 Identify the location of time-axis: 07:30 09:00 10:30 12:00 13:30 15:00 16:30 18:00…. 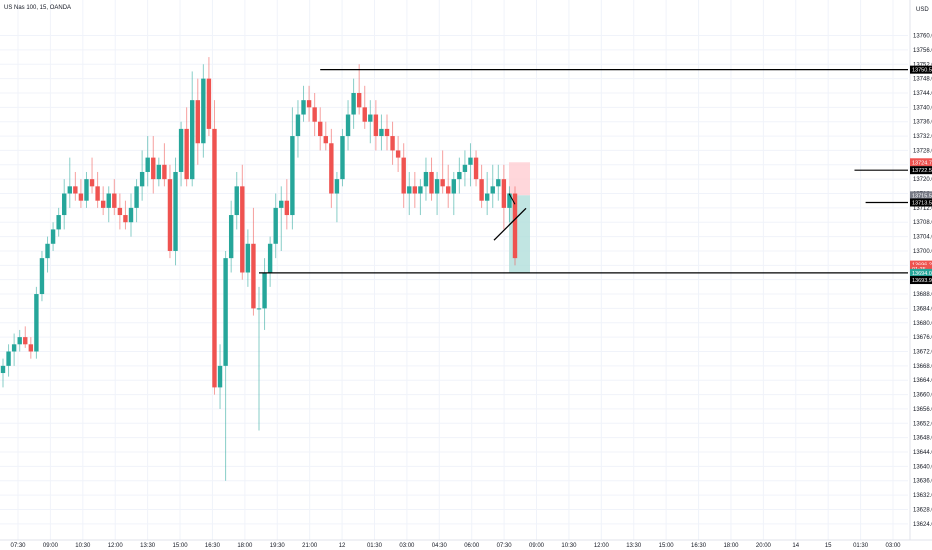
(455, 546).